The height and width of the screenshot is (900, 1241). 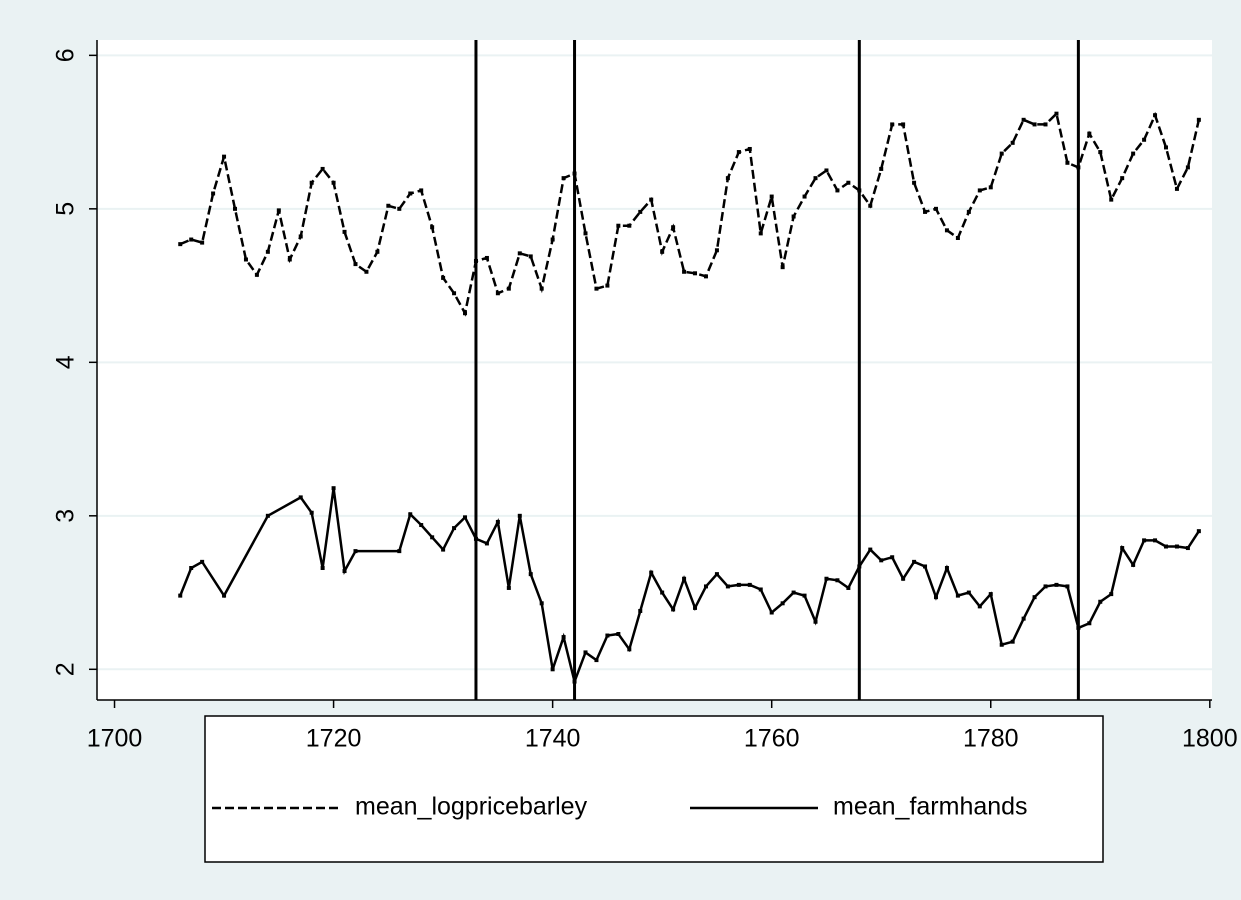 I want to click on y-tick-label: 6, so click(x=66, y=55).